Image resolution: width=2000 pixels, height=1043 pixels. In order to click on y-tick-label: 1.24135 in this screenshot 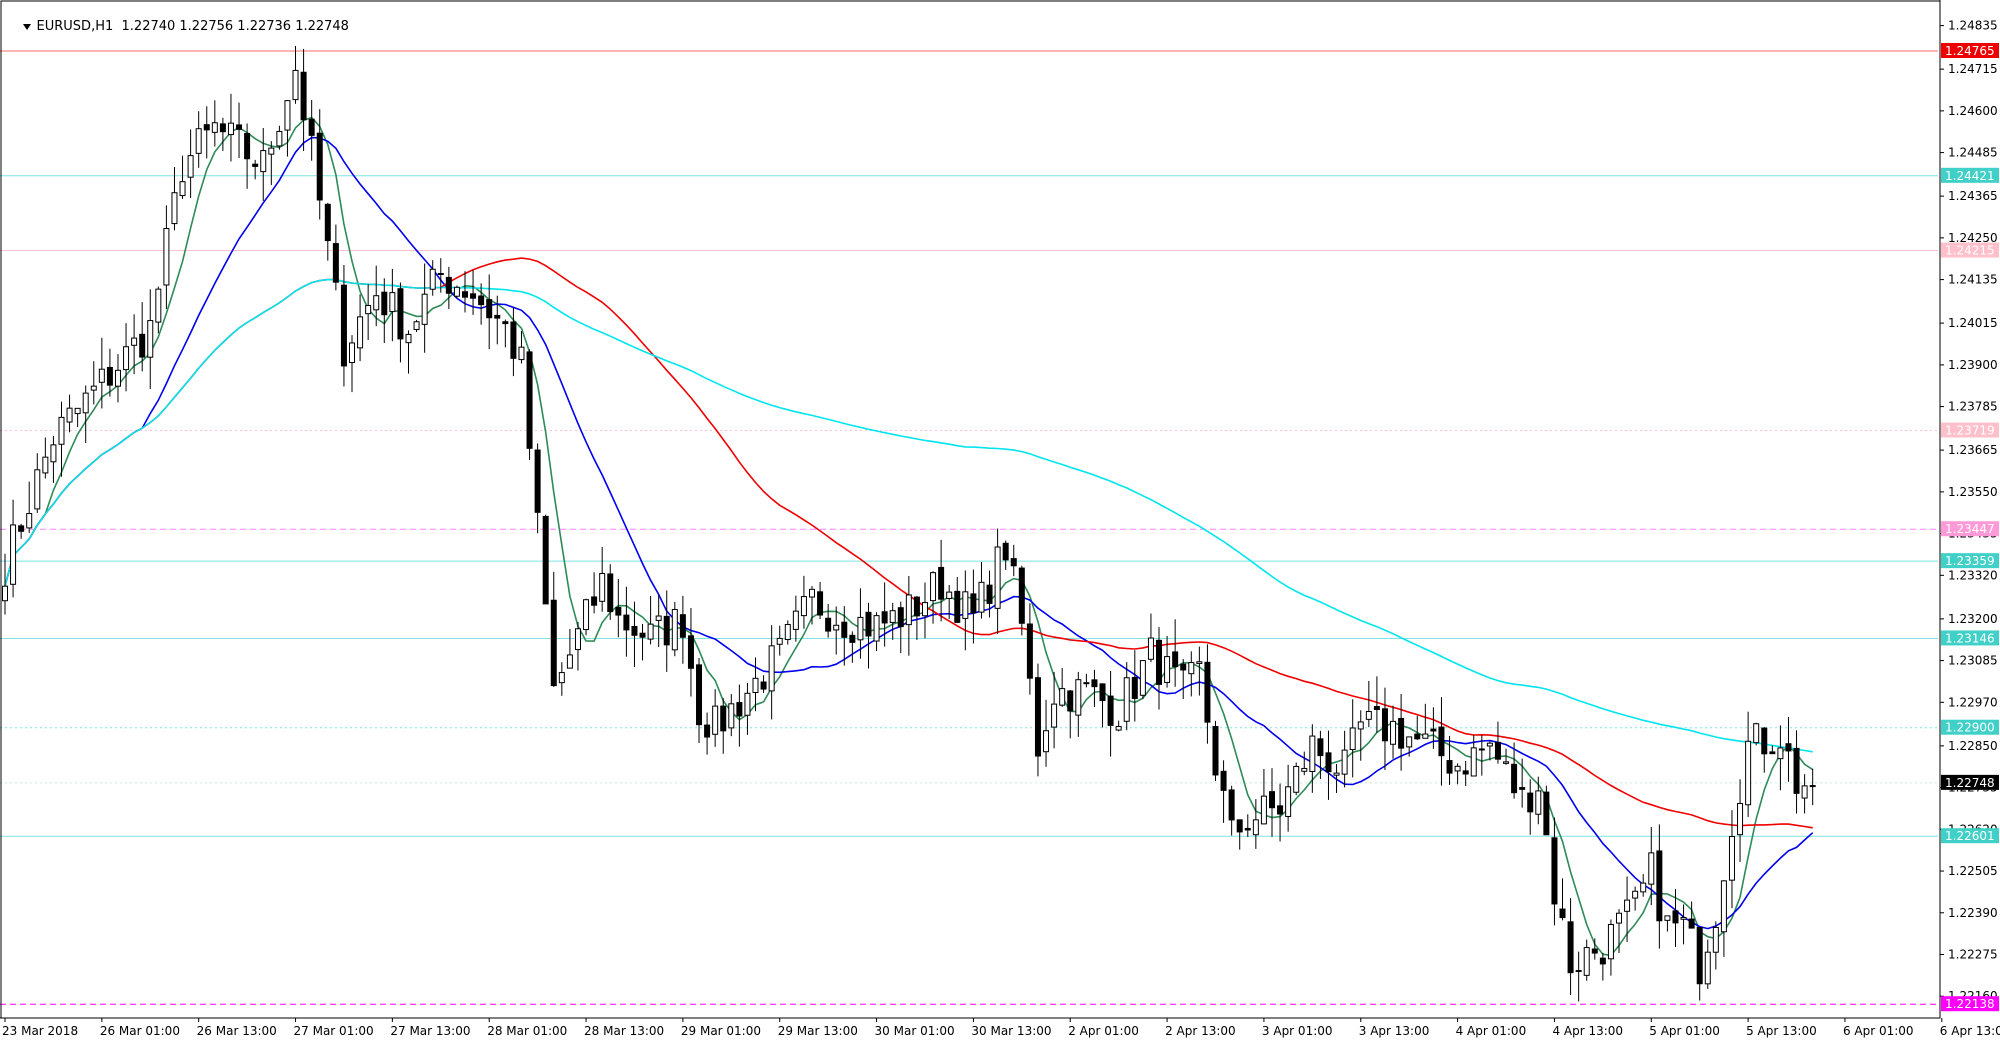, I will do `click(1973, 280)`.